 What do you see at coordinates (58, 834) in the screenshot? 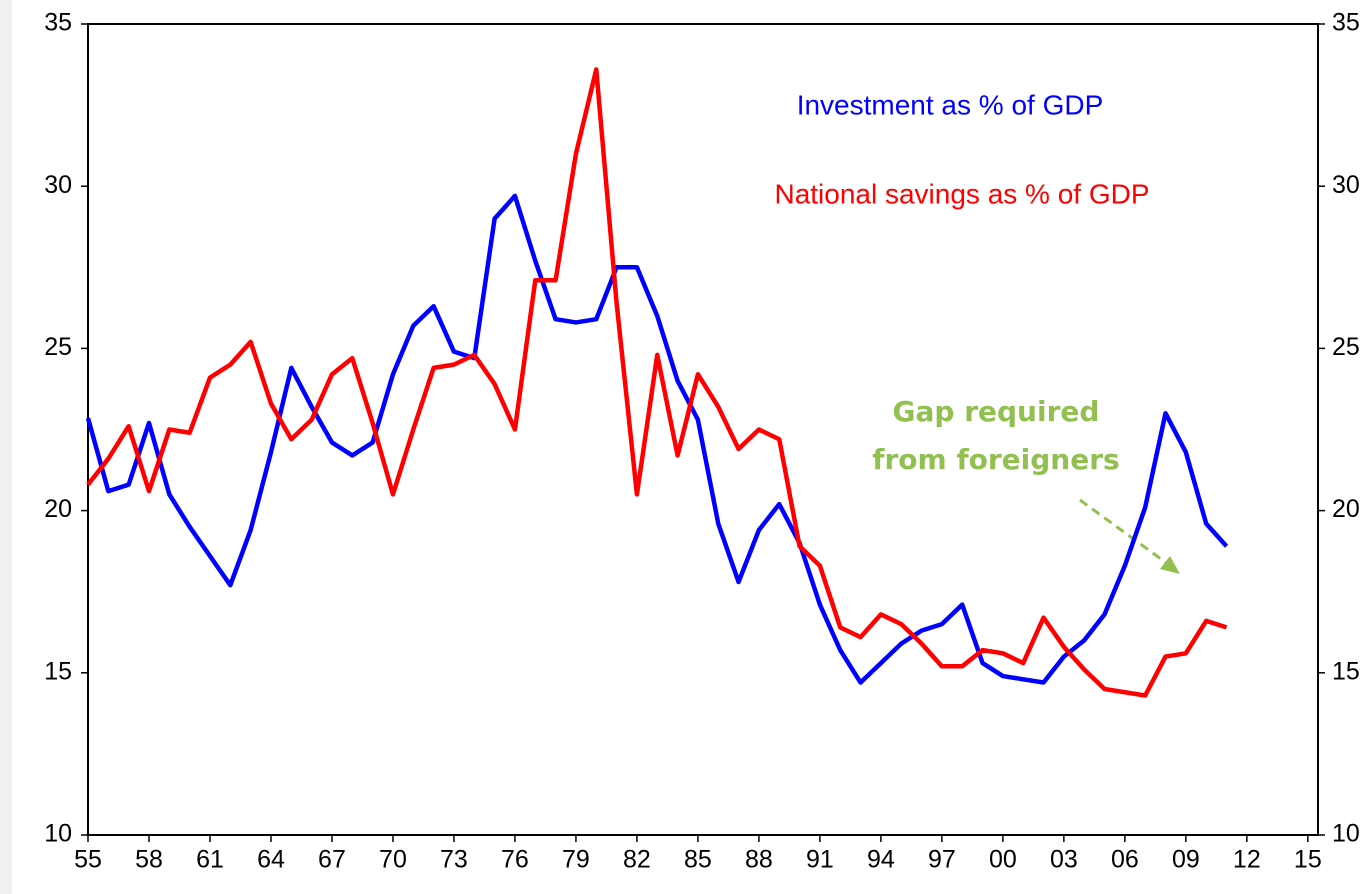
I see `y-tick-label: 10` at bounding box center [58, 834].